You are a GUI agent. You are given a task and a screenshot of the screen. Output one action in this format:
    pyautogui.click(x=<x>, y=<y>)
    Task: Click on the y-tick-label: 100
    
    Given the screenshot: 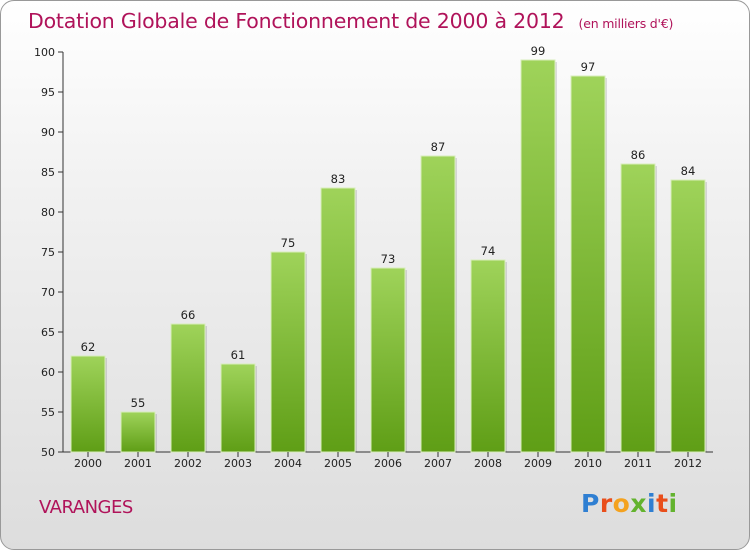 What is the action you would take?
    pyautogui.click(x=44, y=52)
    